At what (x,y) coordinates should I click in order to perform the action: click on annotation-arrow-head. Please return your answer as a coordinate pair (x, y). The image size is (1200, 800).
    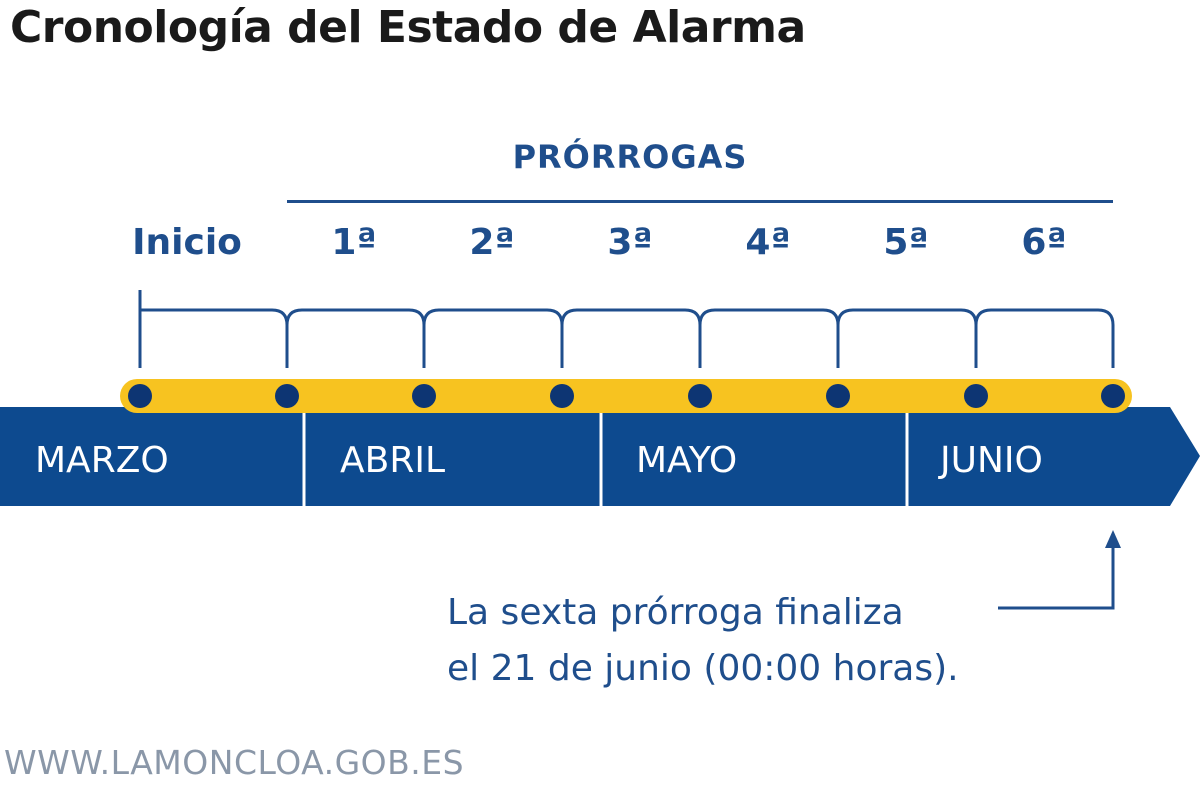
    Looking at the image, I should click on (1113, 539).